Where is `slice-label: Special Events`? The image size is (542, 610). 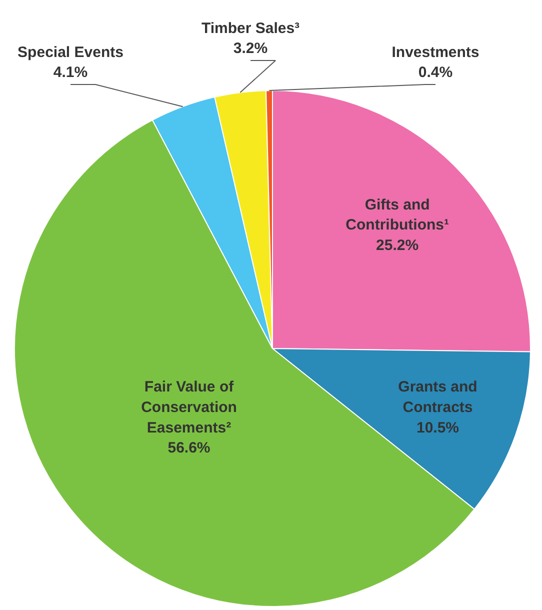
slice-label: Special Events is located at coordinates (71, 52).